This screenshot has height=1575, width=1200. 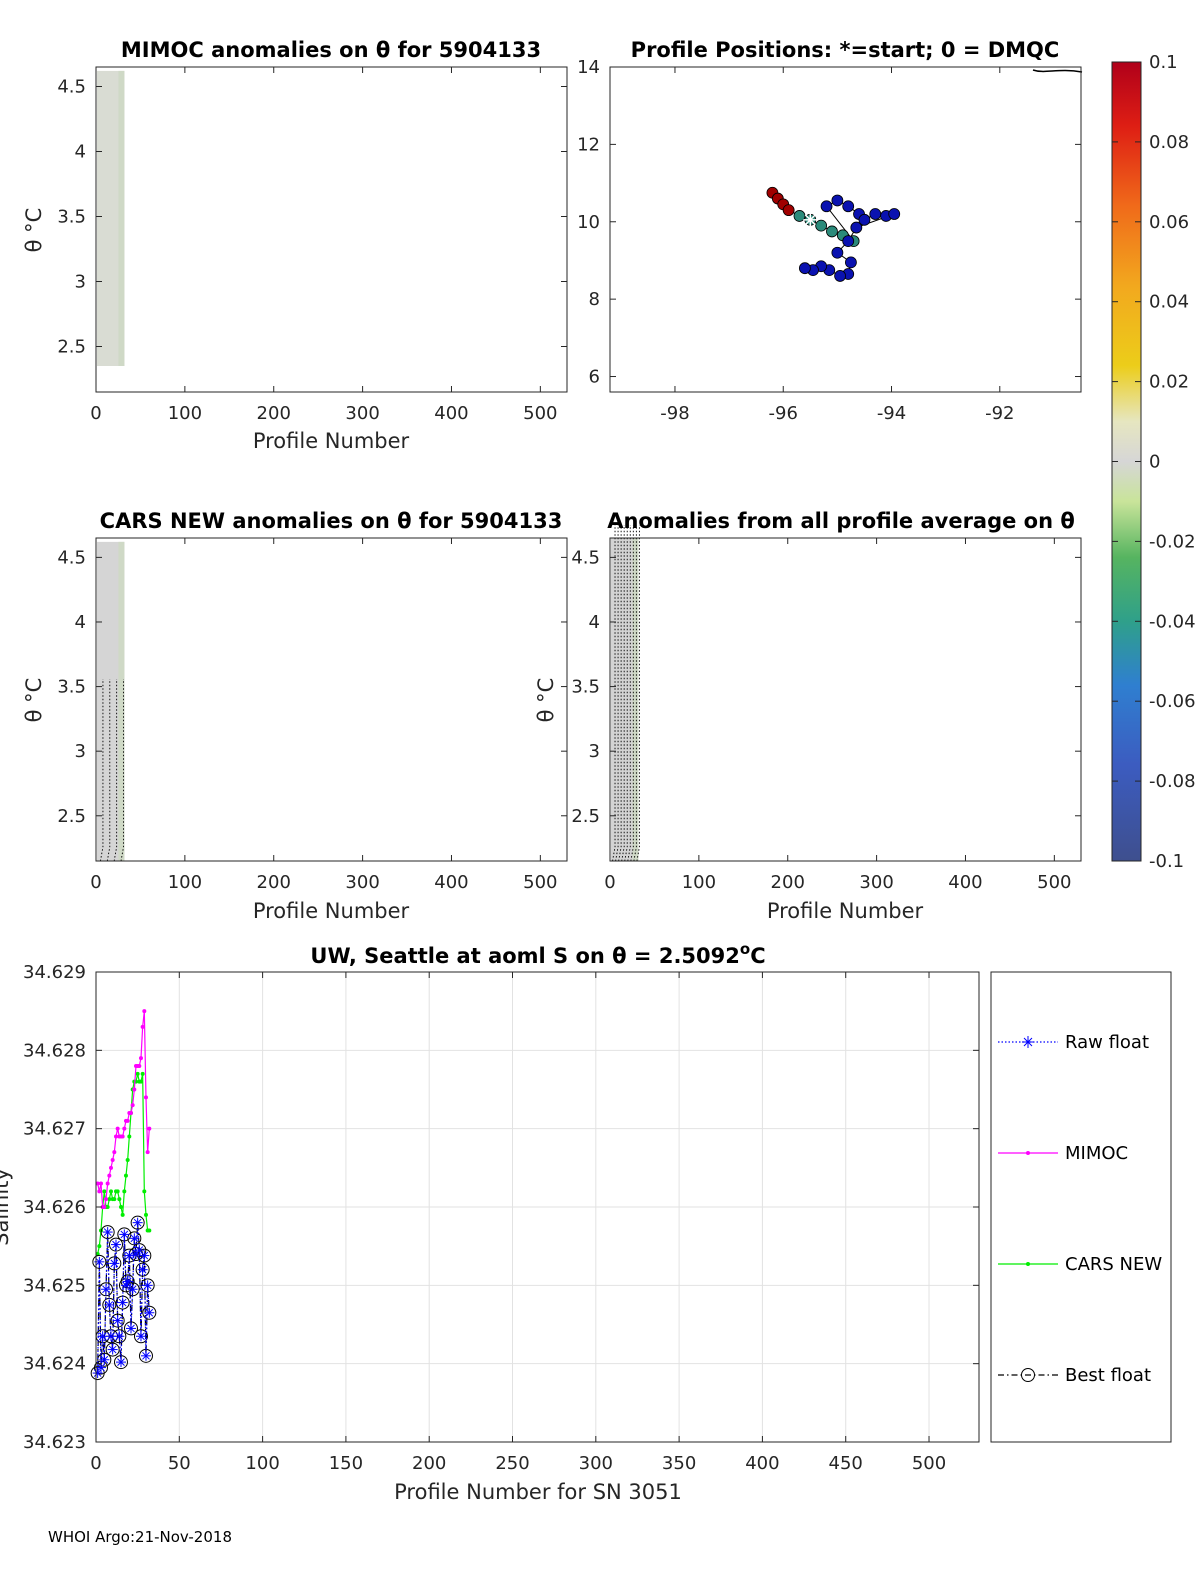 What do you see at coordinates (1169, 222) in the screenshot?
I see `colorbar-tick-label: 0.06` at bounding box center [1169, 222].